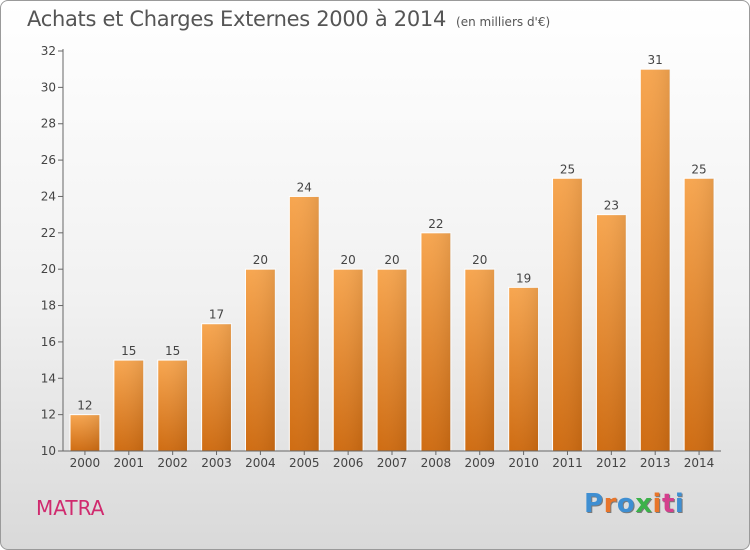 This screenshot has width=750, height=550. What do you see at coordinates (435, 224) in the screenshot?
I see `bar-value-label: 22` at bounding box center [435, 224].